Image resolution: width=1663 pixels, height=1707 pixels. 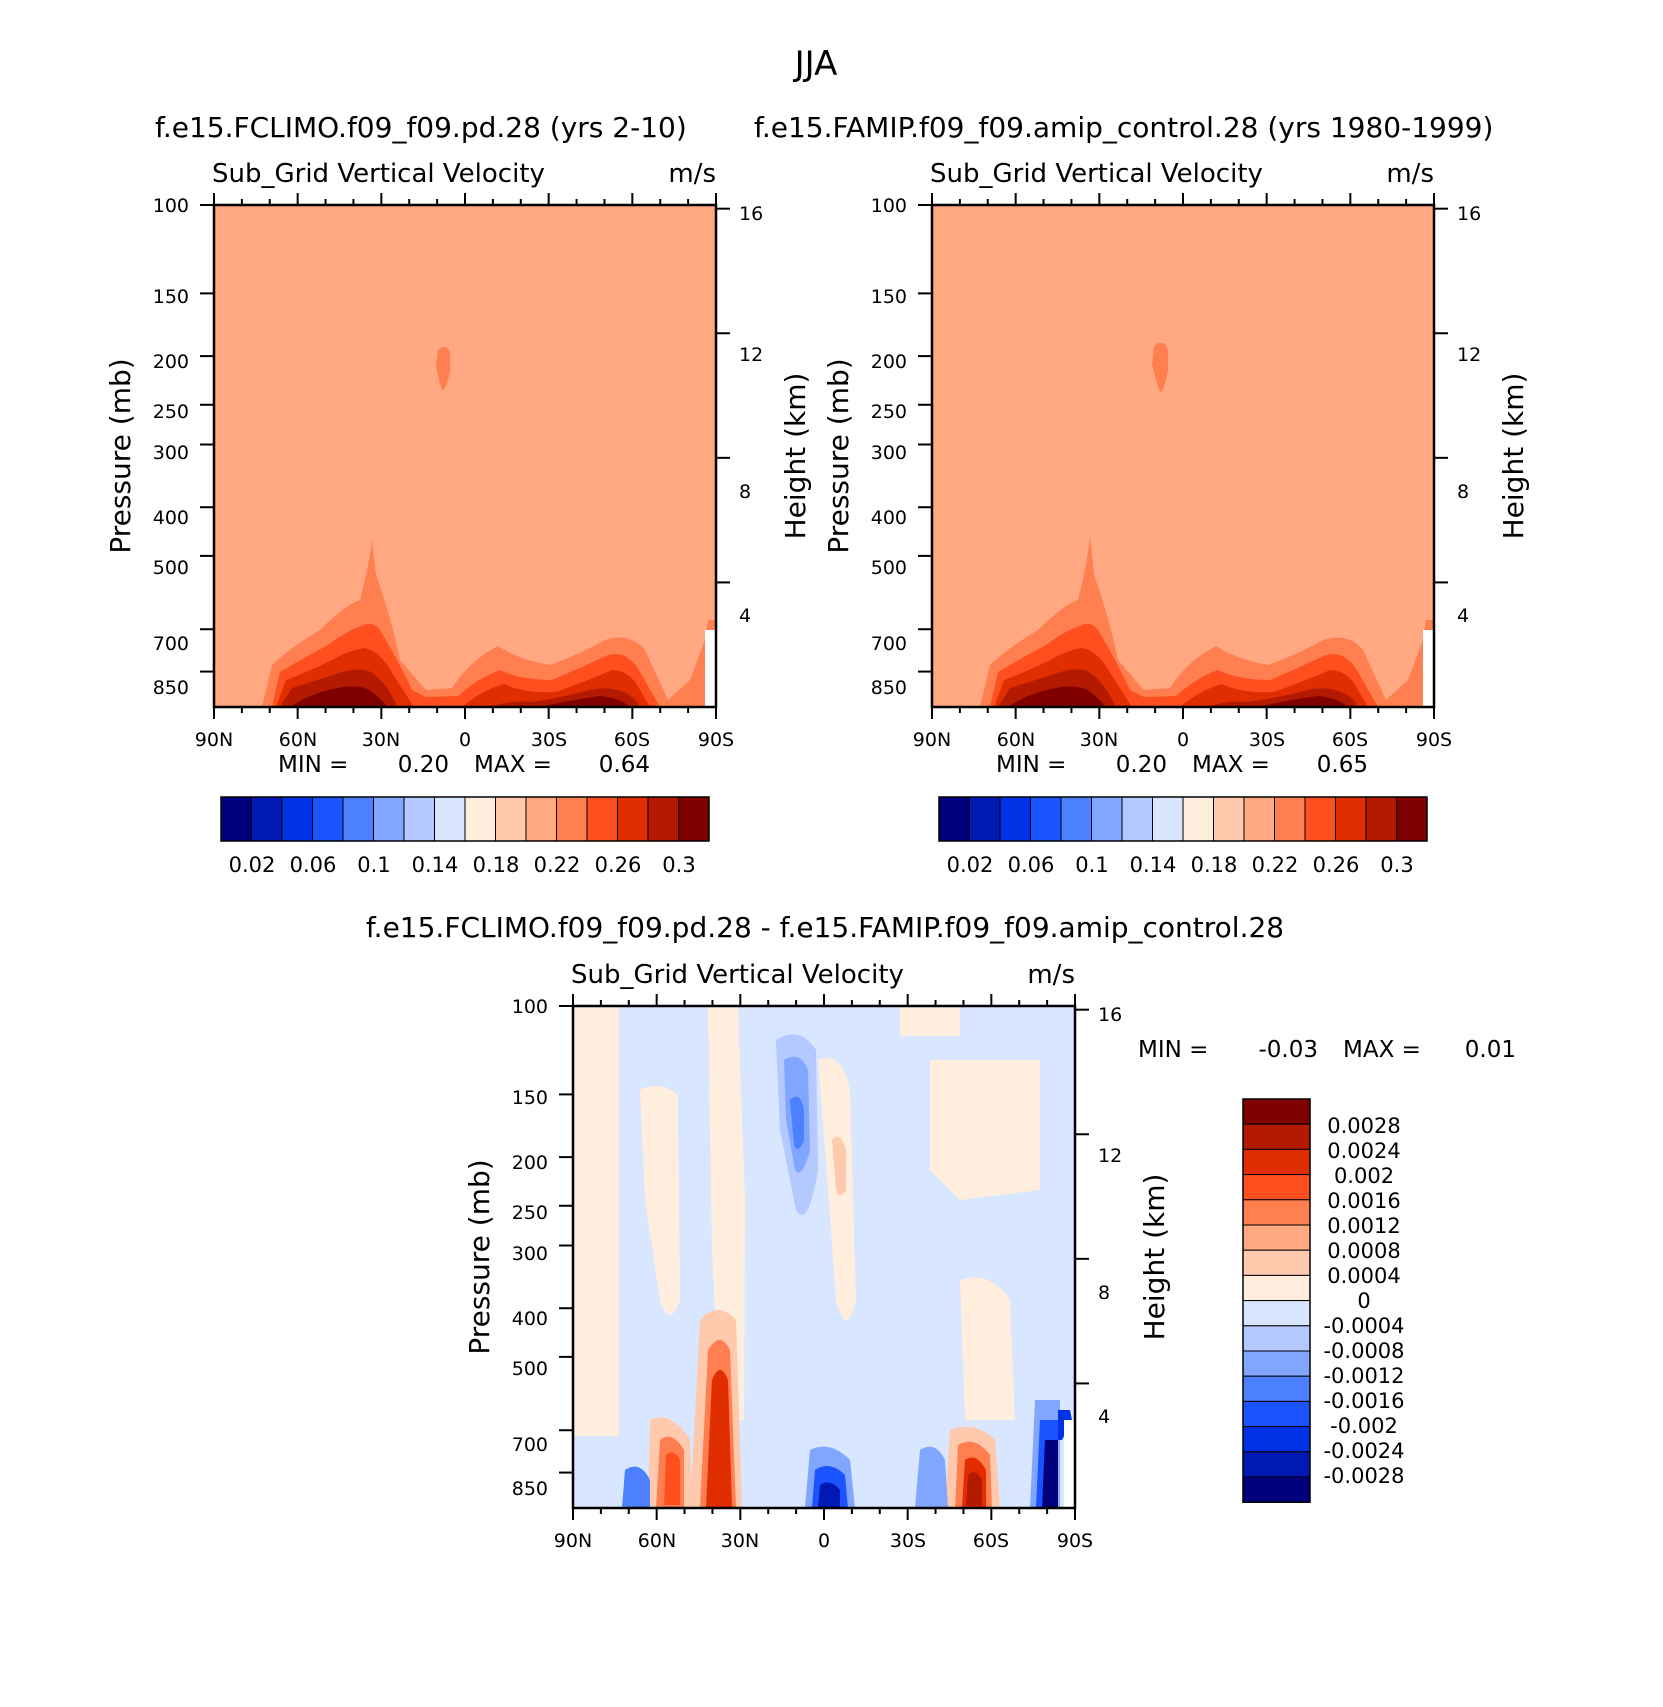 What do you see at coordinates (1363, 1301) in the screenshot?
I see `panel-3-colorbar-label: 0` at bounding box center [1363, 1301].